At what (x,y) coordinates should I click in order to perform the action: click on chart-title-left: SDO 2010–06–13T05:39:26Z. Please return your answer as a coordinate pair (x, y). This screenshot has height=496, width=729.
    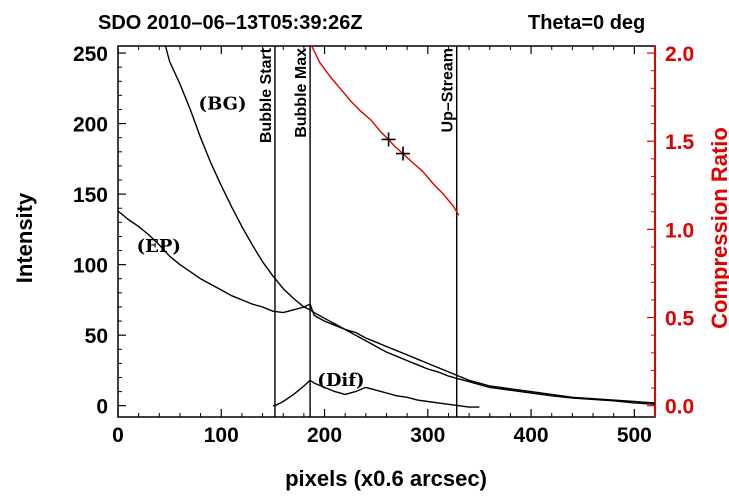
    Looking at the image, I should click on (230, 23).